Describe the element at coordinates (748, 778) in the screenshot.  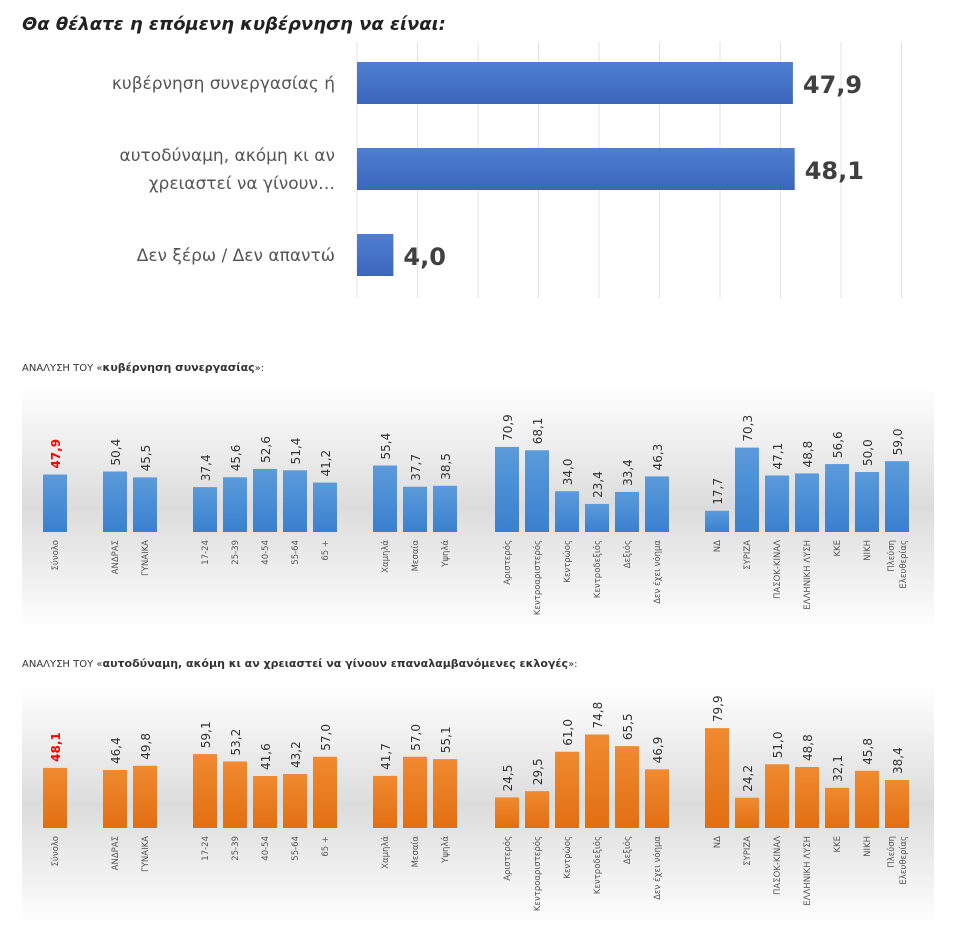
I see `value-label: 24,2` at that location.